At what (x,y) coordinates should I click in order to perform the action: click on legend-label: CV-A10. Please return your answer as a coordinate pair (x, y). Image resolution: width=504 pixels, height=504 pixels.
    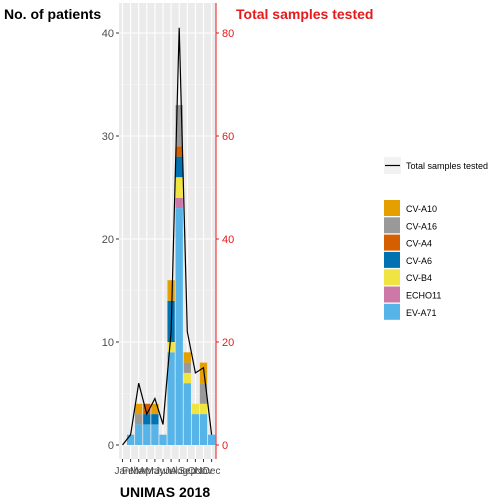
    Looking at the image, I should click on (421, 209).